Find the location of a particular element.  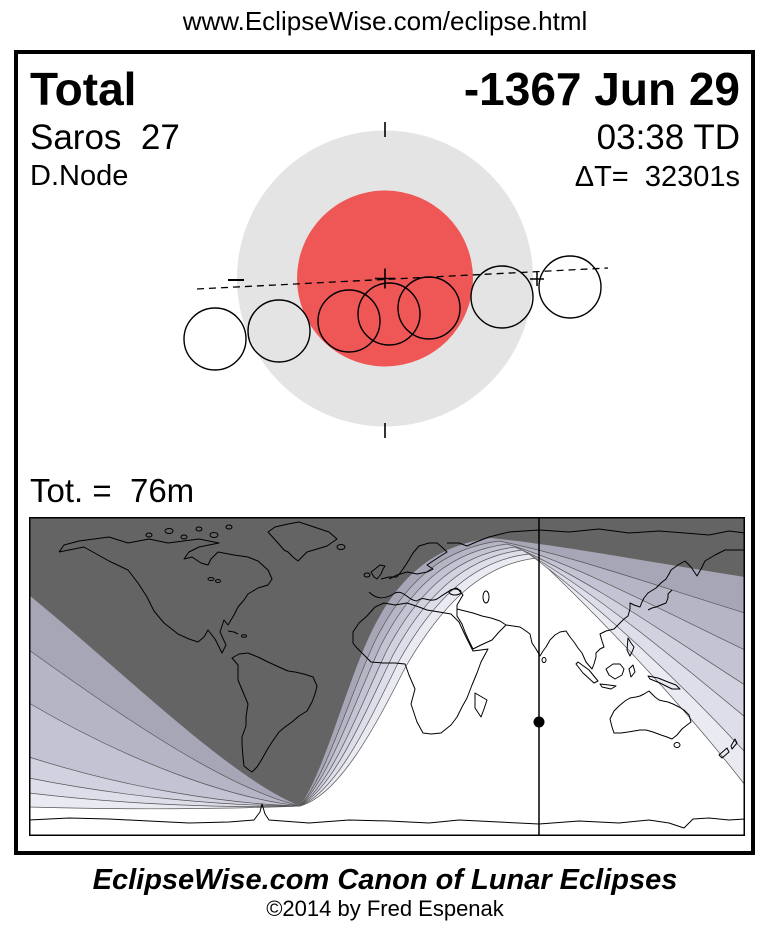

footer-title: EclipseWise.com Canon of Lunar Eclipses is located at coordinates (385, 880).